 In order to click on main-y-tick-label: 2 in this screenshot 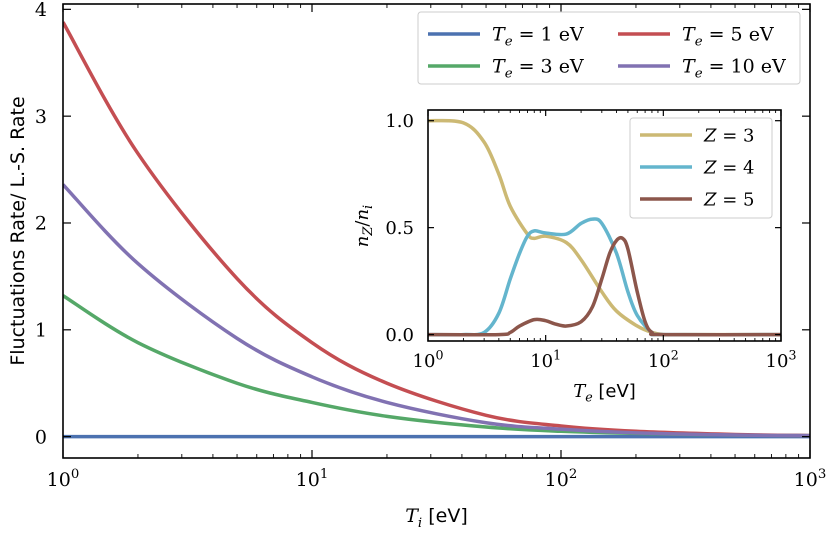, I will do `click(41, 224)`.